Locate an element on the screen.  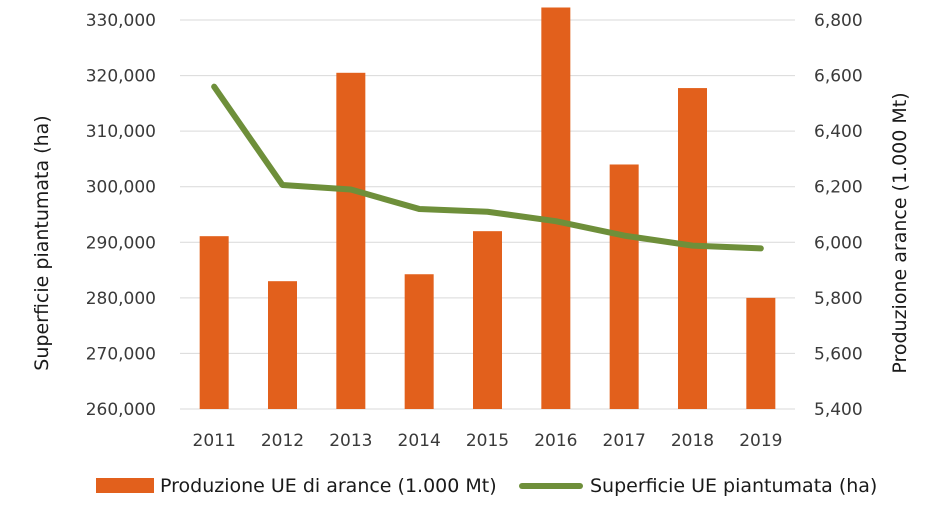
bar-2013 is located at coordinates (351, 241).